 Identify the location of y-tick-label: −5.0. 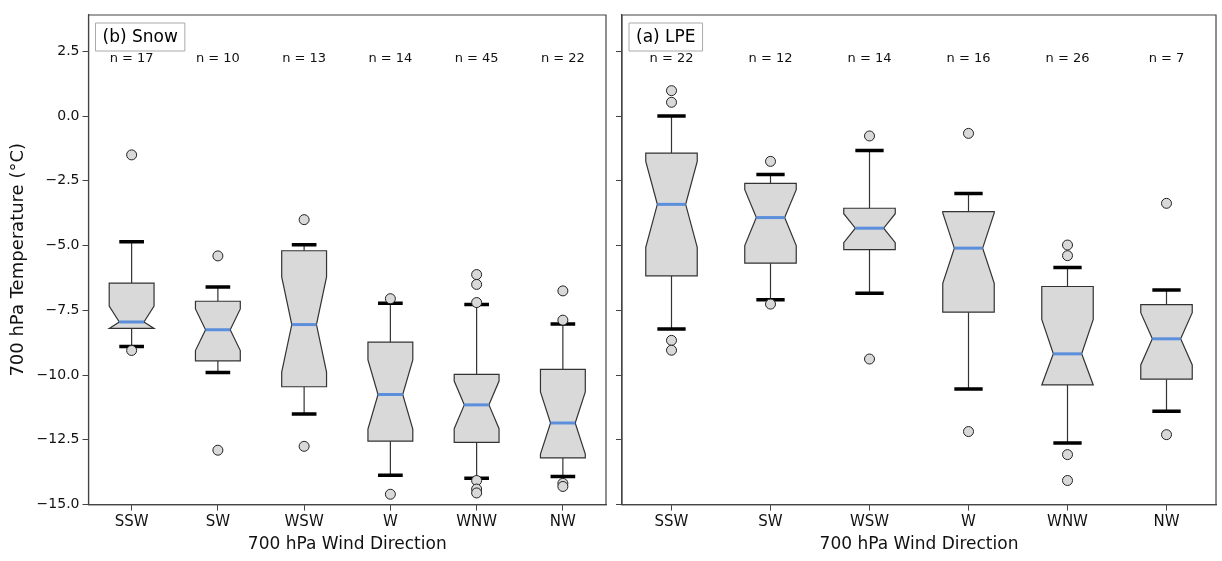
(62, 244).